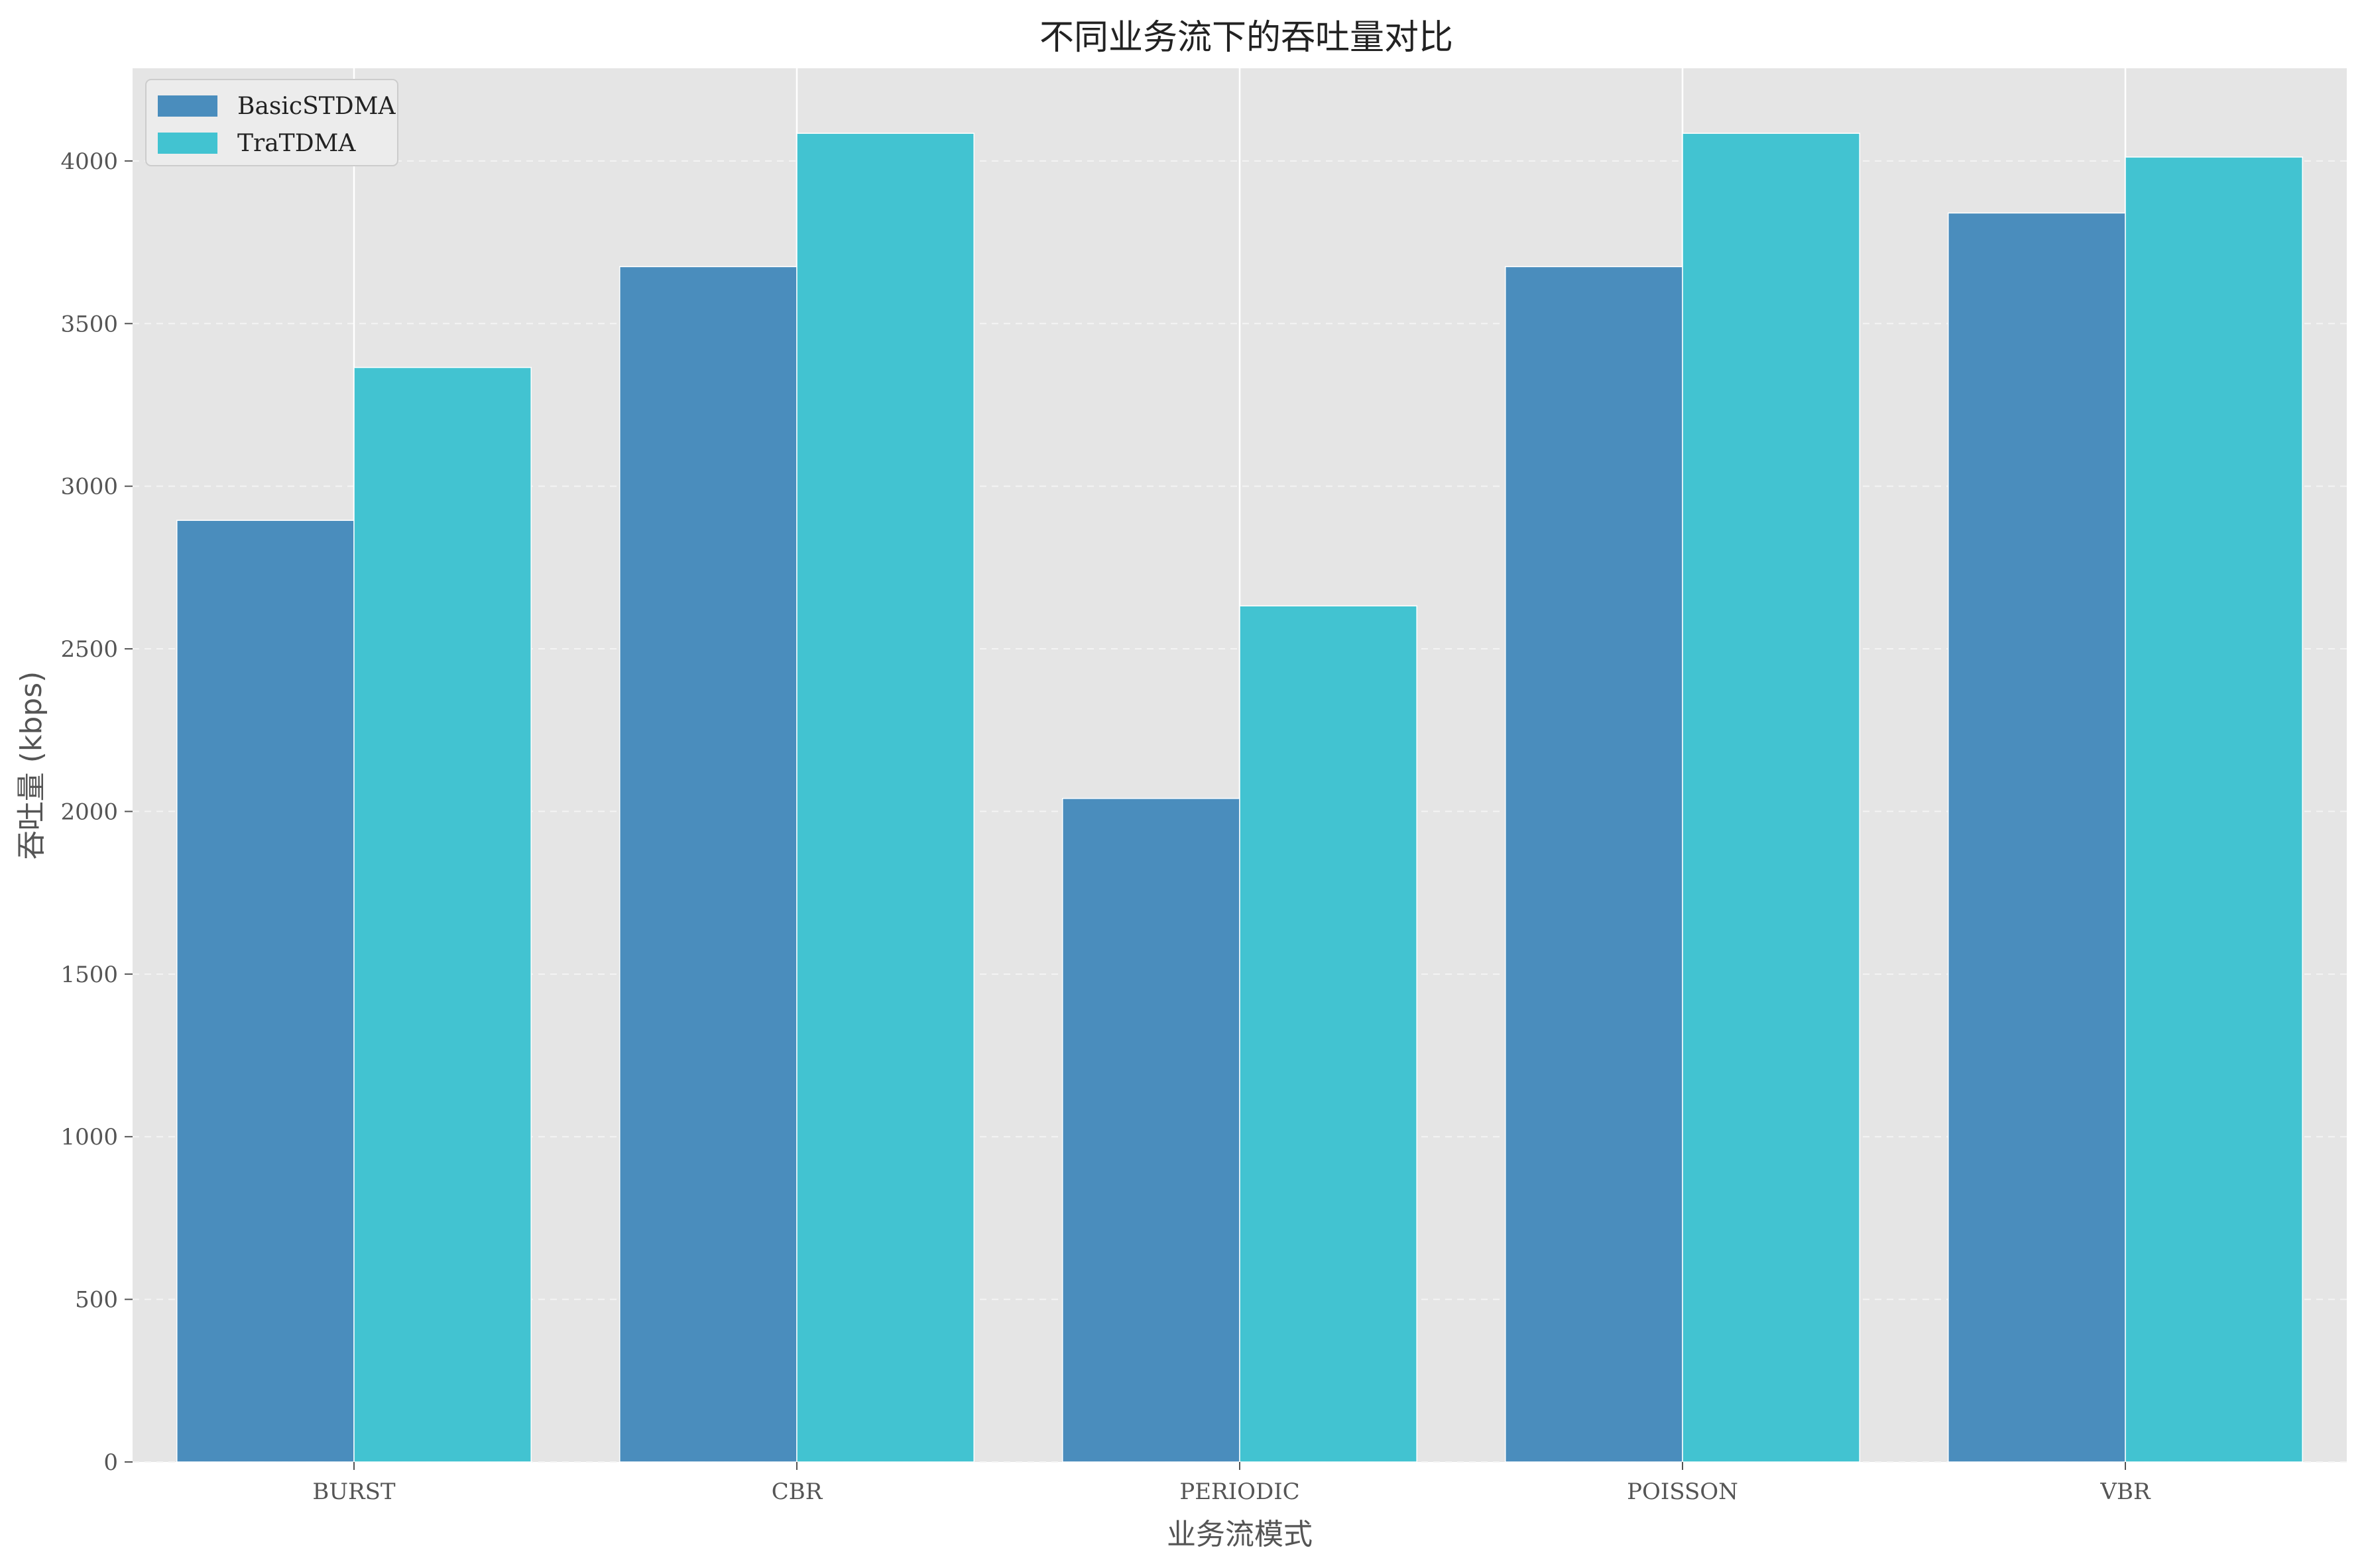  I want to click on y-tick-label: 1500, so click(89, 975).